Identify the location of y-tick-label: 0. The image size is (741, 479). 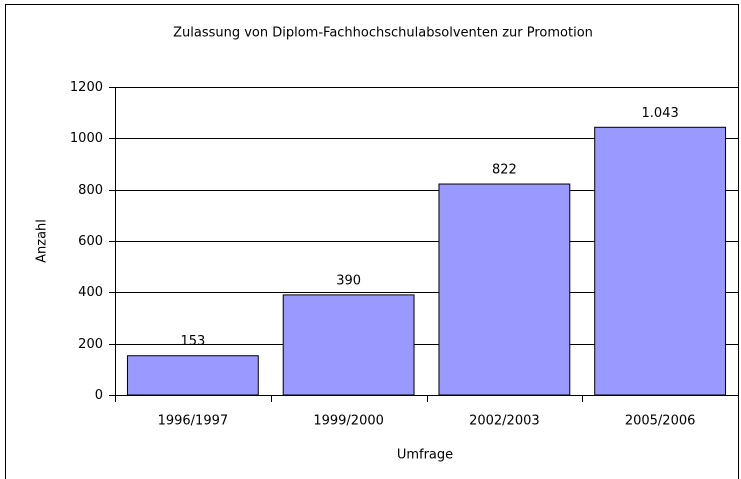
(99, 395).